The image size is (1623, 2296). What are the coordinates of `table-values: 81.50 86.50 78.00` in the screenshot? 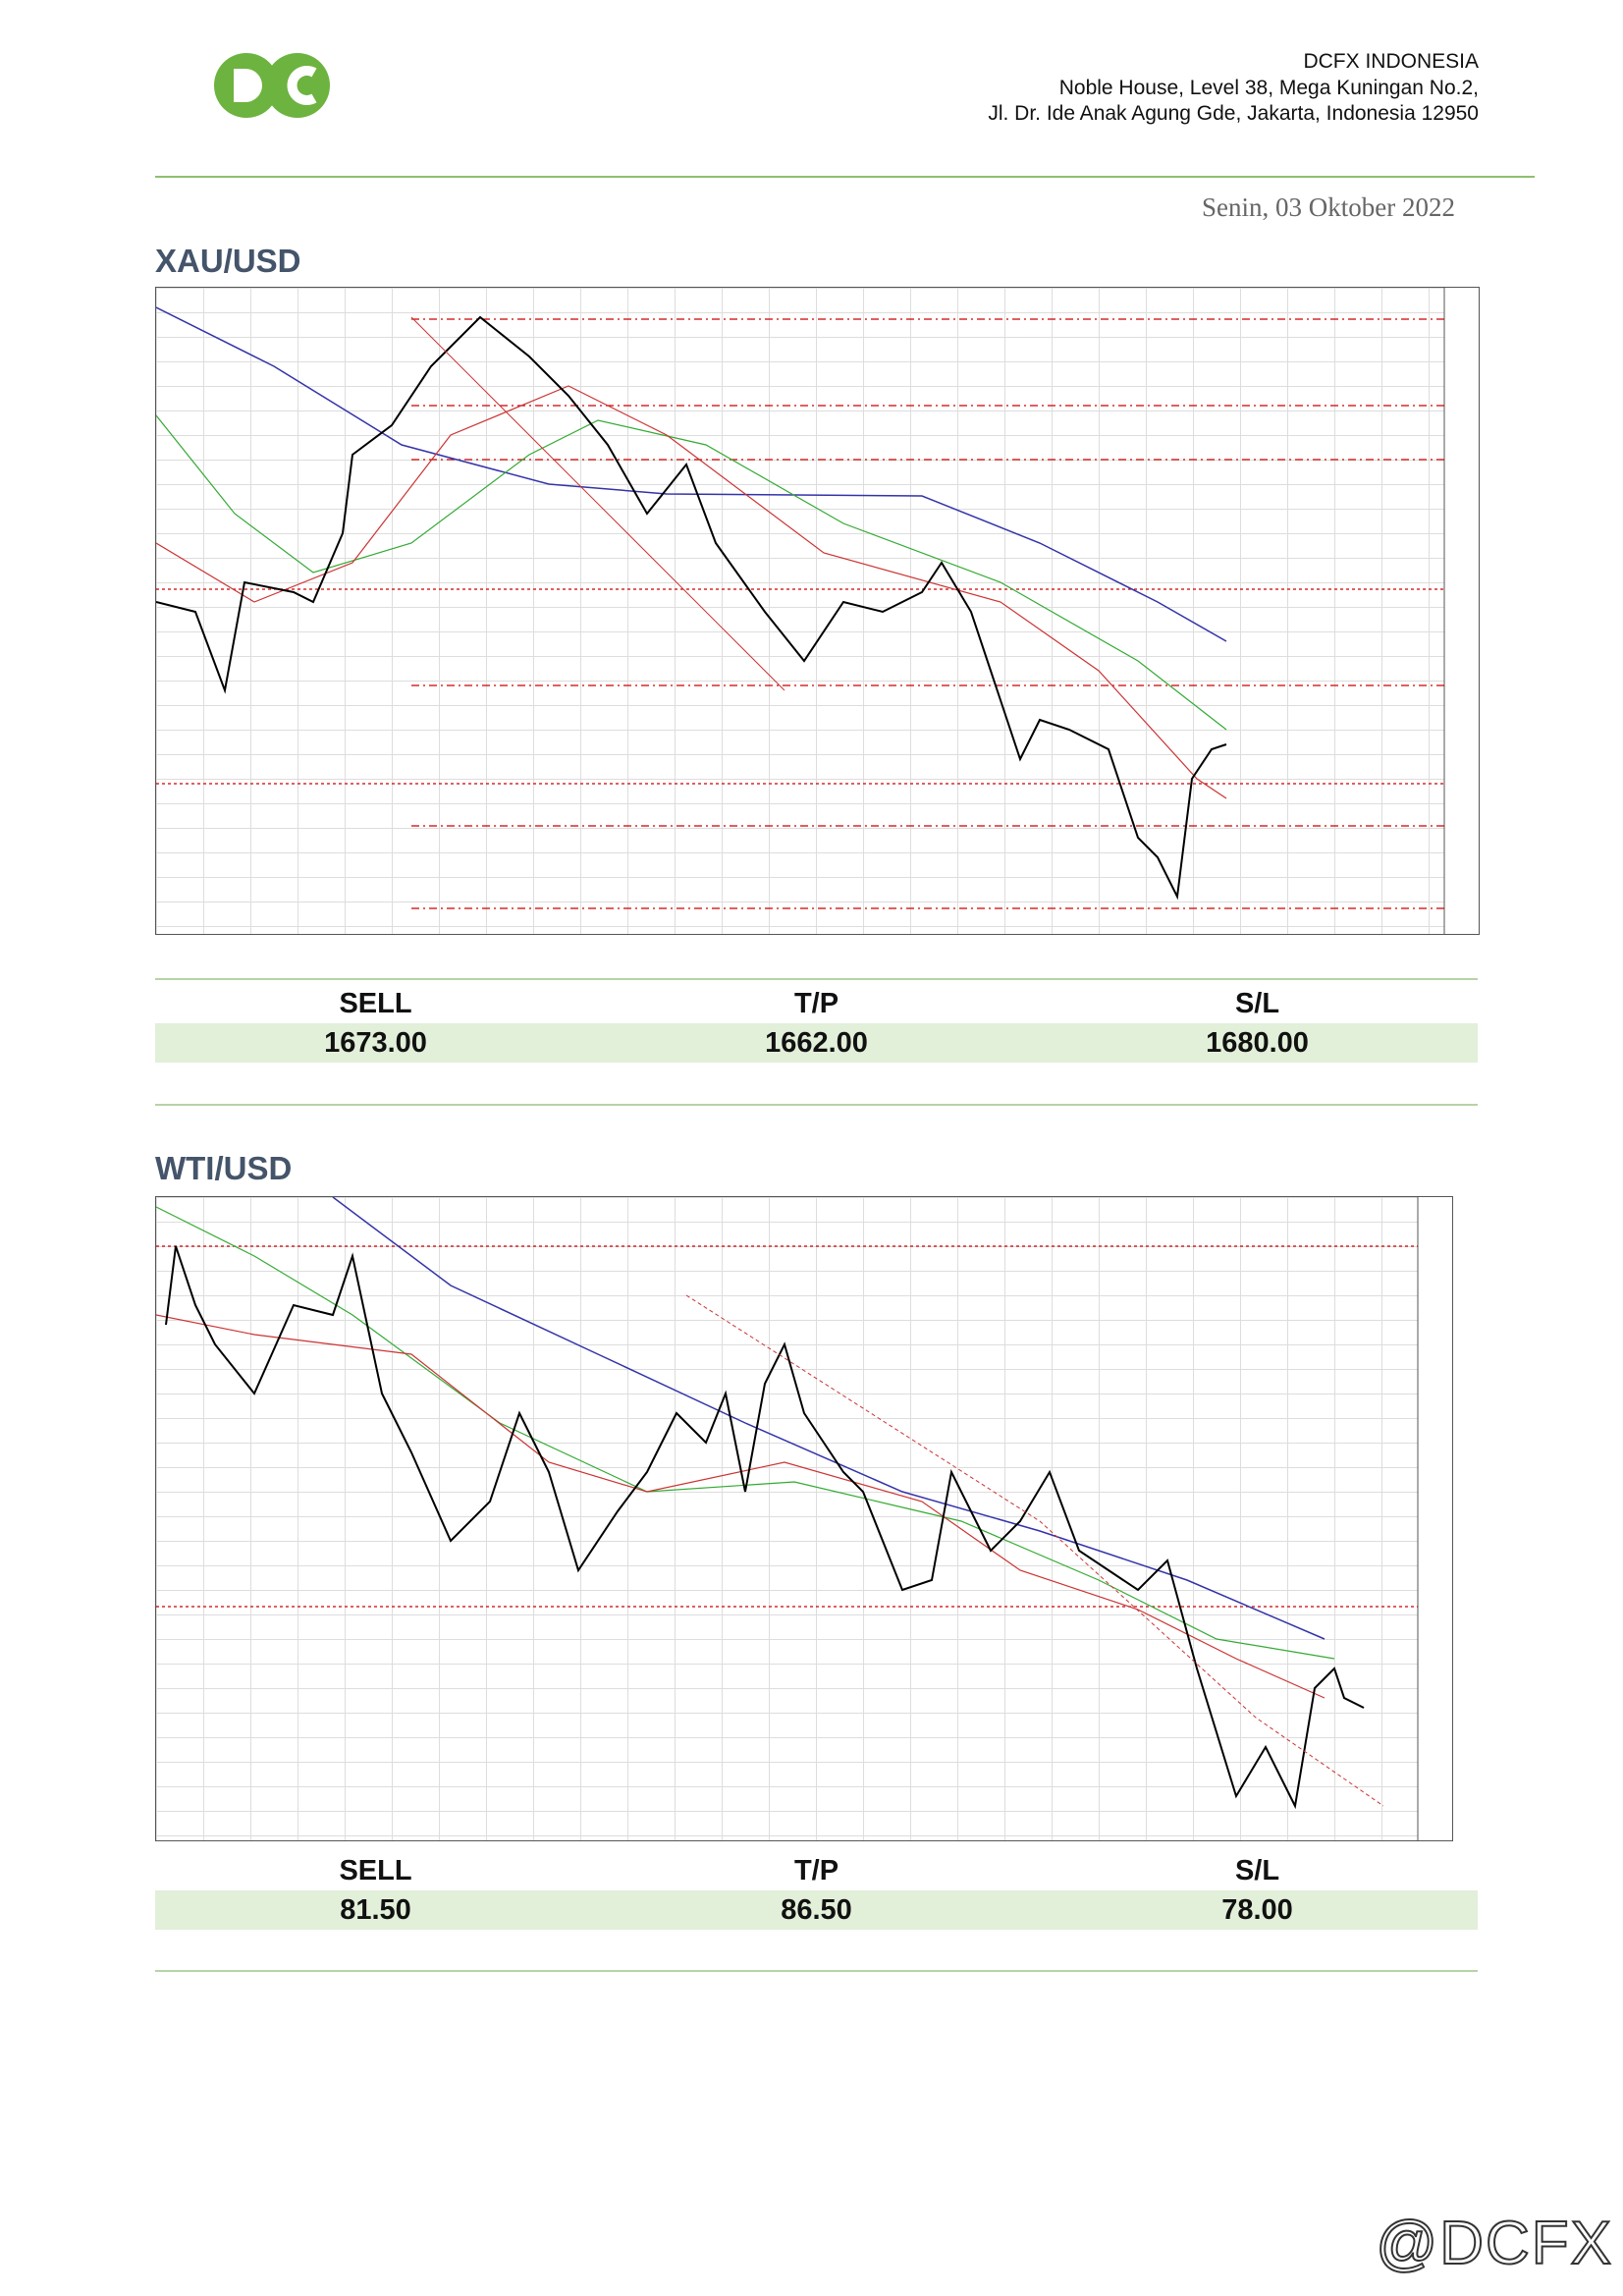 It's located at (816, 1910).